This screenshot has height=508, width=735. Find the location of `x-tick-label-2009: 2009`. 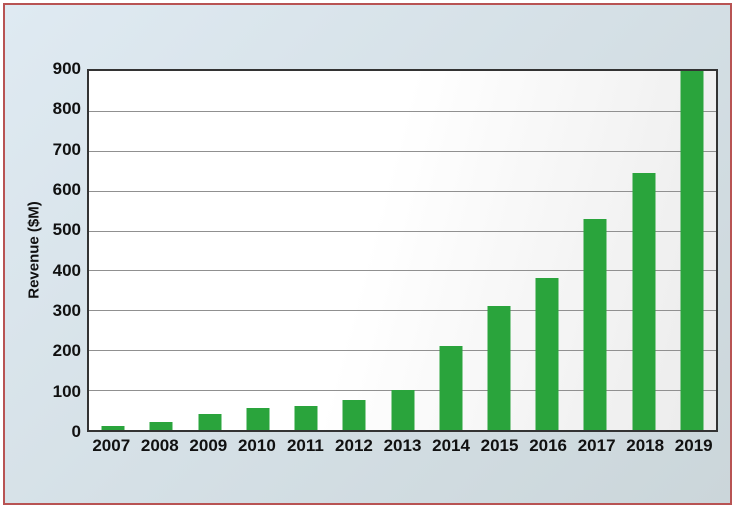

x-tick-label-2009: 2009 is located at coordinates (208, 445).